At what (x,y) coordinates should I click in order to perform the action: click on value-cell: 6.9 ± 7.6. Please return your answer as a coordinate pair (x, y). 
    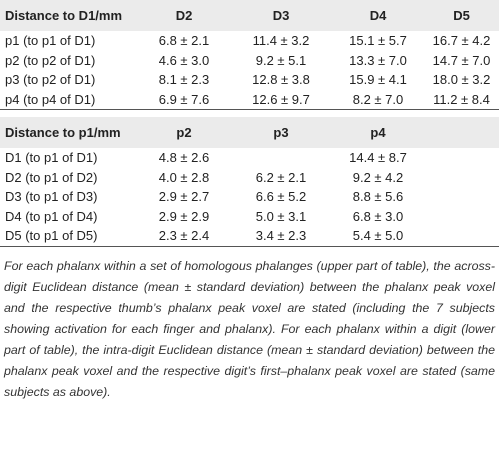
    Looking at the image, I should click on (184, 99).